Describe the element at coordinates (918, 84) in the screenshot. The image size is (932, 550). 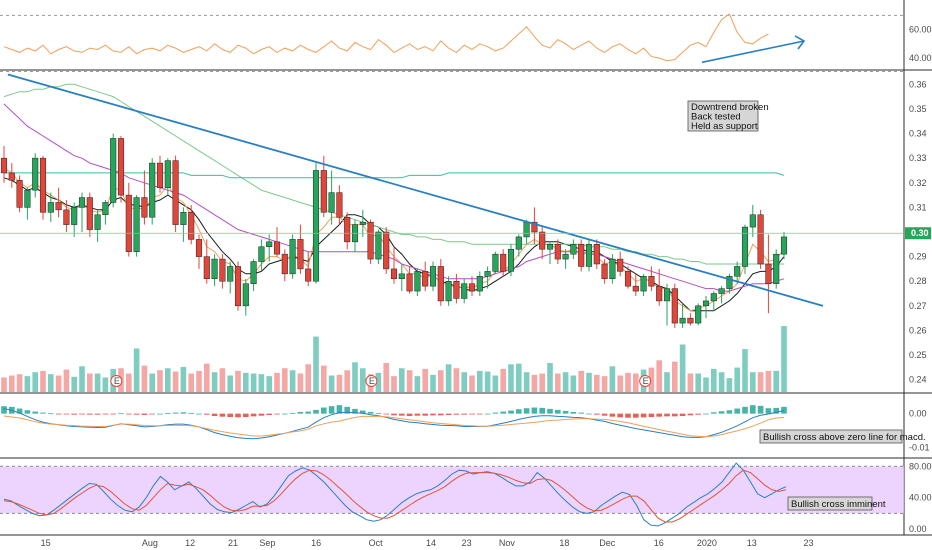
I see `price-y-tick: 0.36` at that location.